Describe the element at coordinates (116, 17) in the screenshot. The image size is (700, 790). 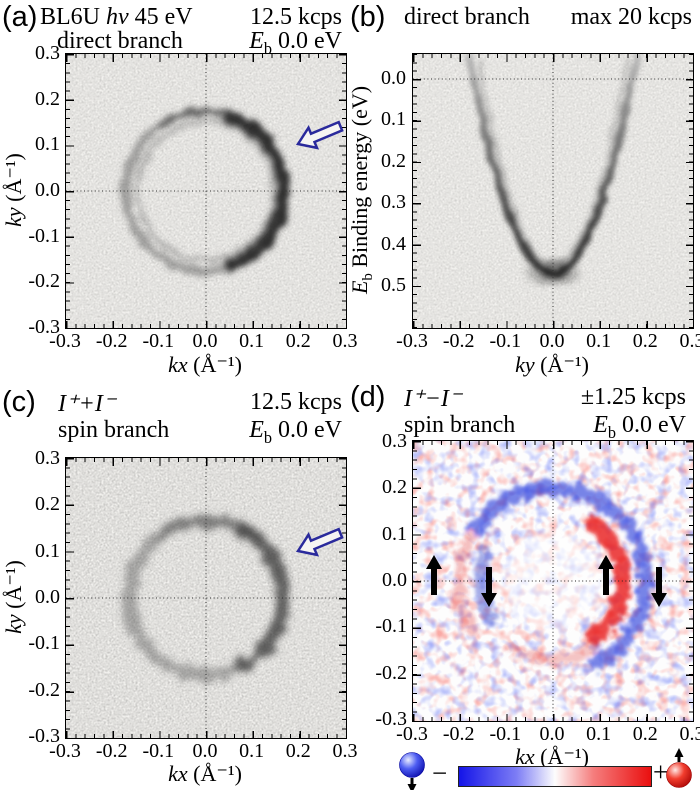
I see `panel-a-title: BL6U hν 45 eV` at that location.